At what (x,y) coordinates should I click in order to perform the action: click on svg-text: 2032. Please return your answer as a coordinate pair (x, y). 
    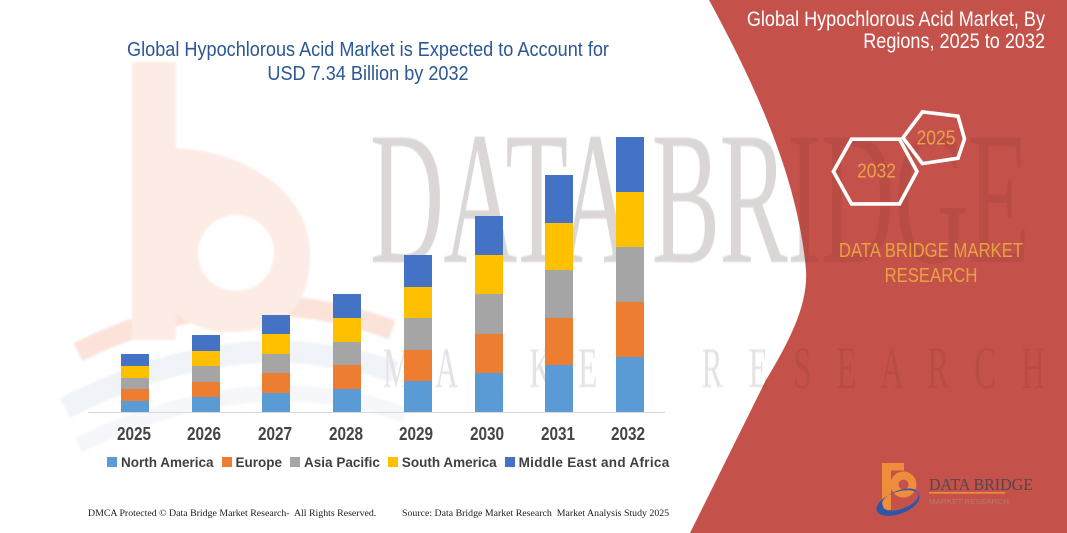
    Looking at the image, I should click on (876, 172).